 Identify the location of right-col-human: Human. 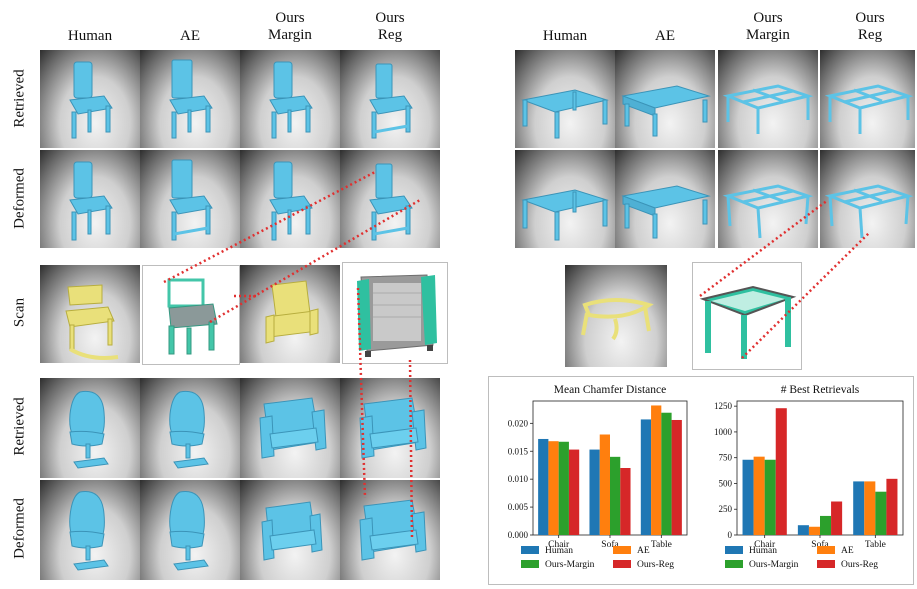
(565, 36).